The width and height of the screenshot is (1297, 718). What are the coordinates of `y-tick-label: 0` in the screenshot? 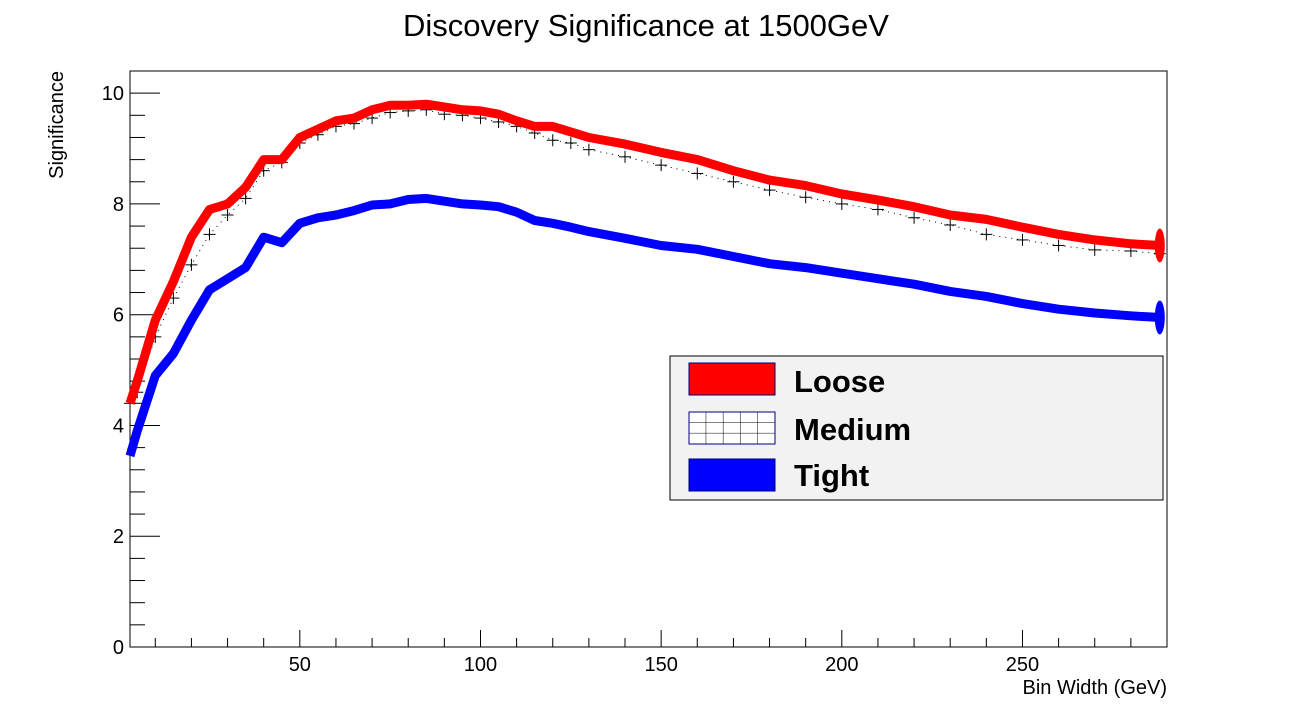 It's located at (118, 648).